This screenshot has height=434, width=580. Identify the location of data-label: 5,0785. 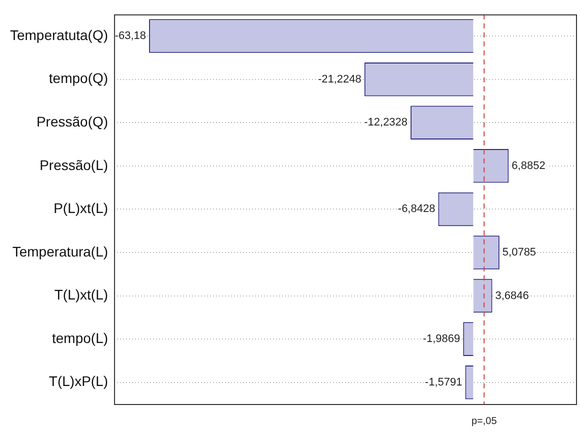
(519, 252).